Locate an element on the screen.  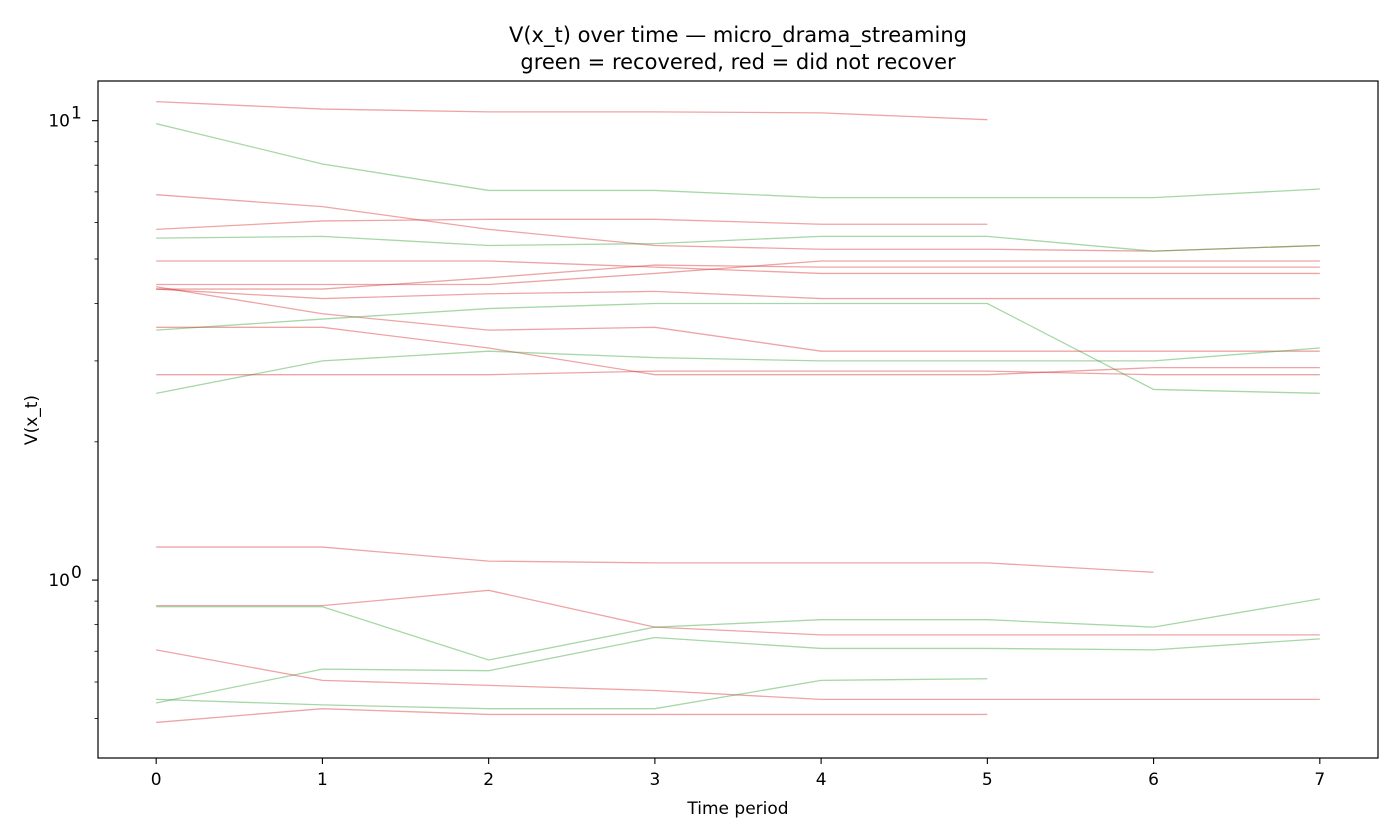
series-line-15-not-recovered is located at coordinates (655, 559).